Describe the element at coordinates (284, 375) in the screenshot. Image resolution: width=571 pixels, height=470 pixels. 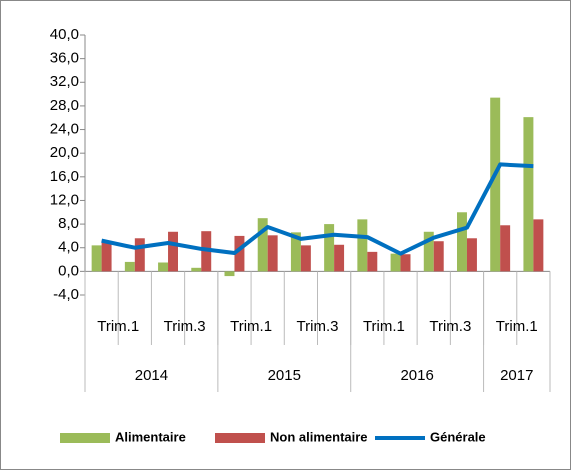
I see `group-label: 2015` at that location.